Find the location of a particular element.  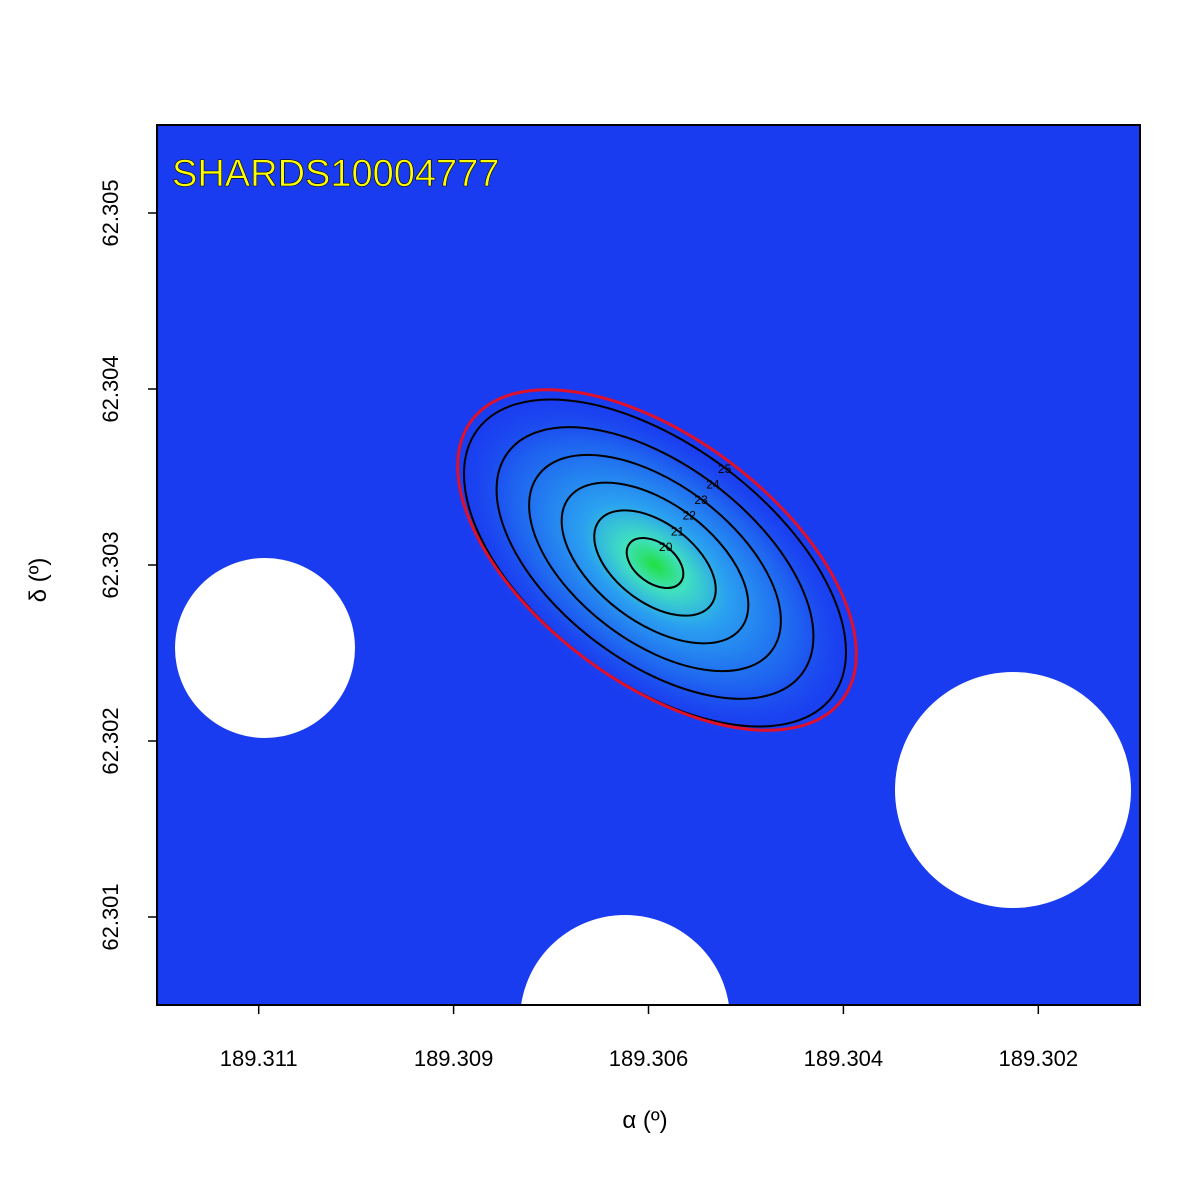

y-axis-title: δ (º) is located at coordinates (38, 580).